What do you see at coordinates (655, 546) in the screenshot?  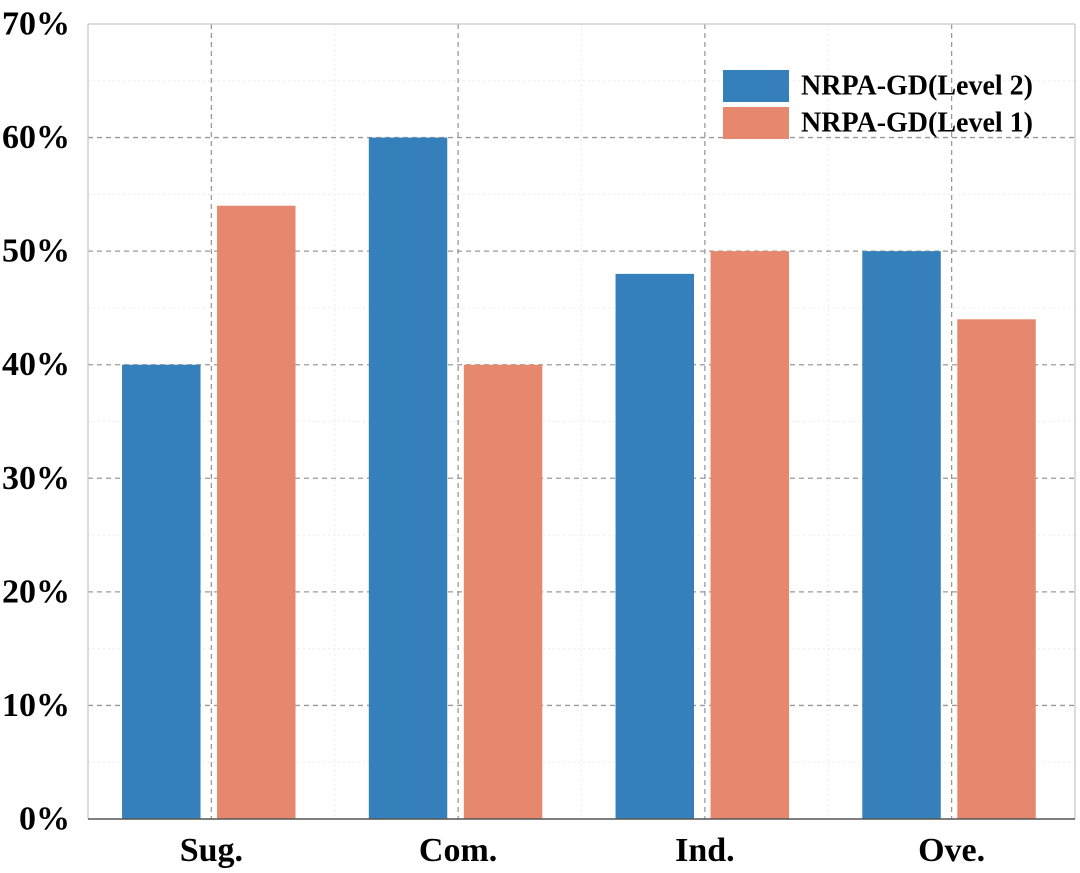 I see `bar-level-2-ind` at bounding box center [655, 546].